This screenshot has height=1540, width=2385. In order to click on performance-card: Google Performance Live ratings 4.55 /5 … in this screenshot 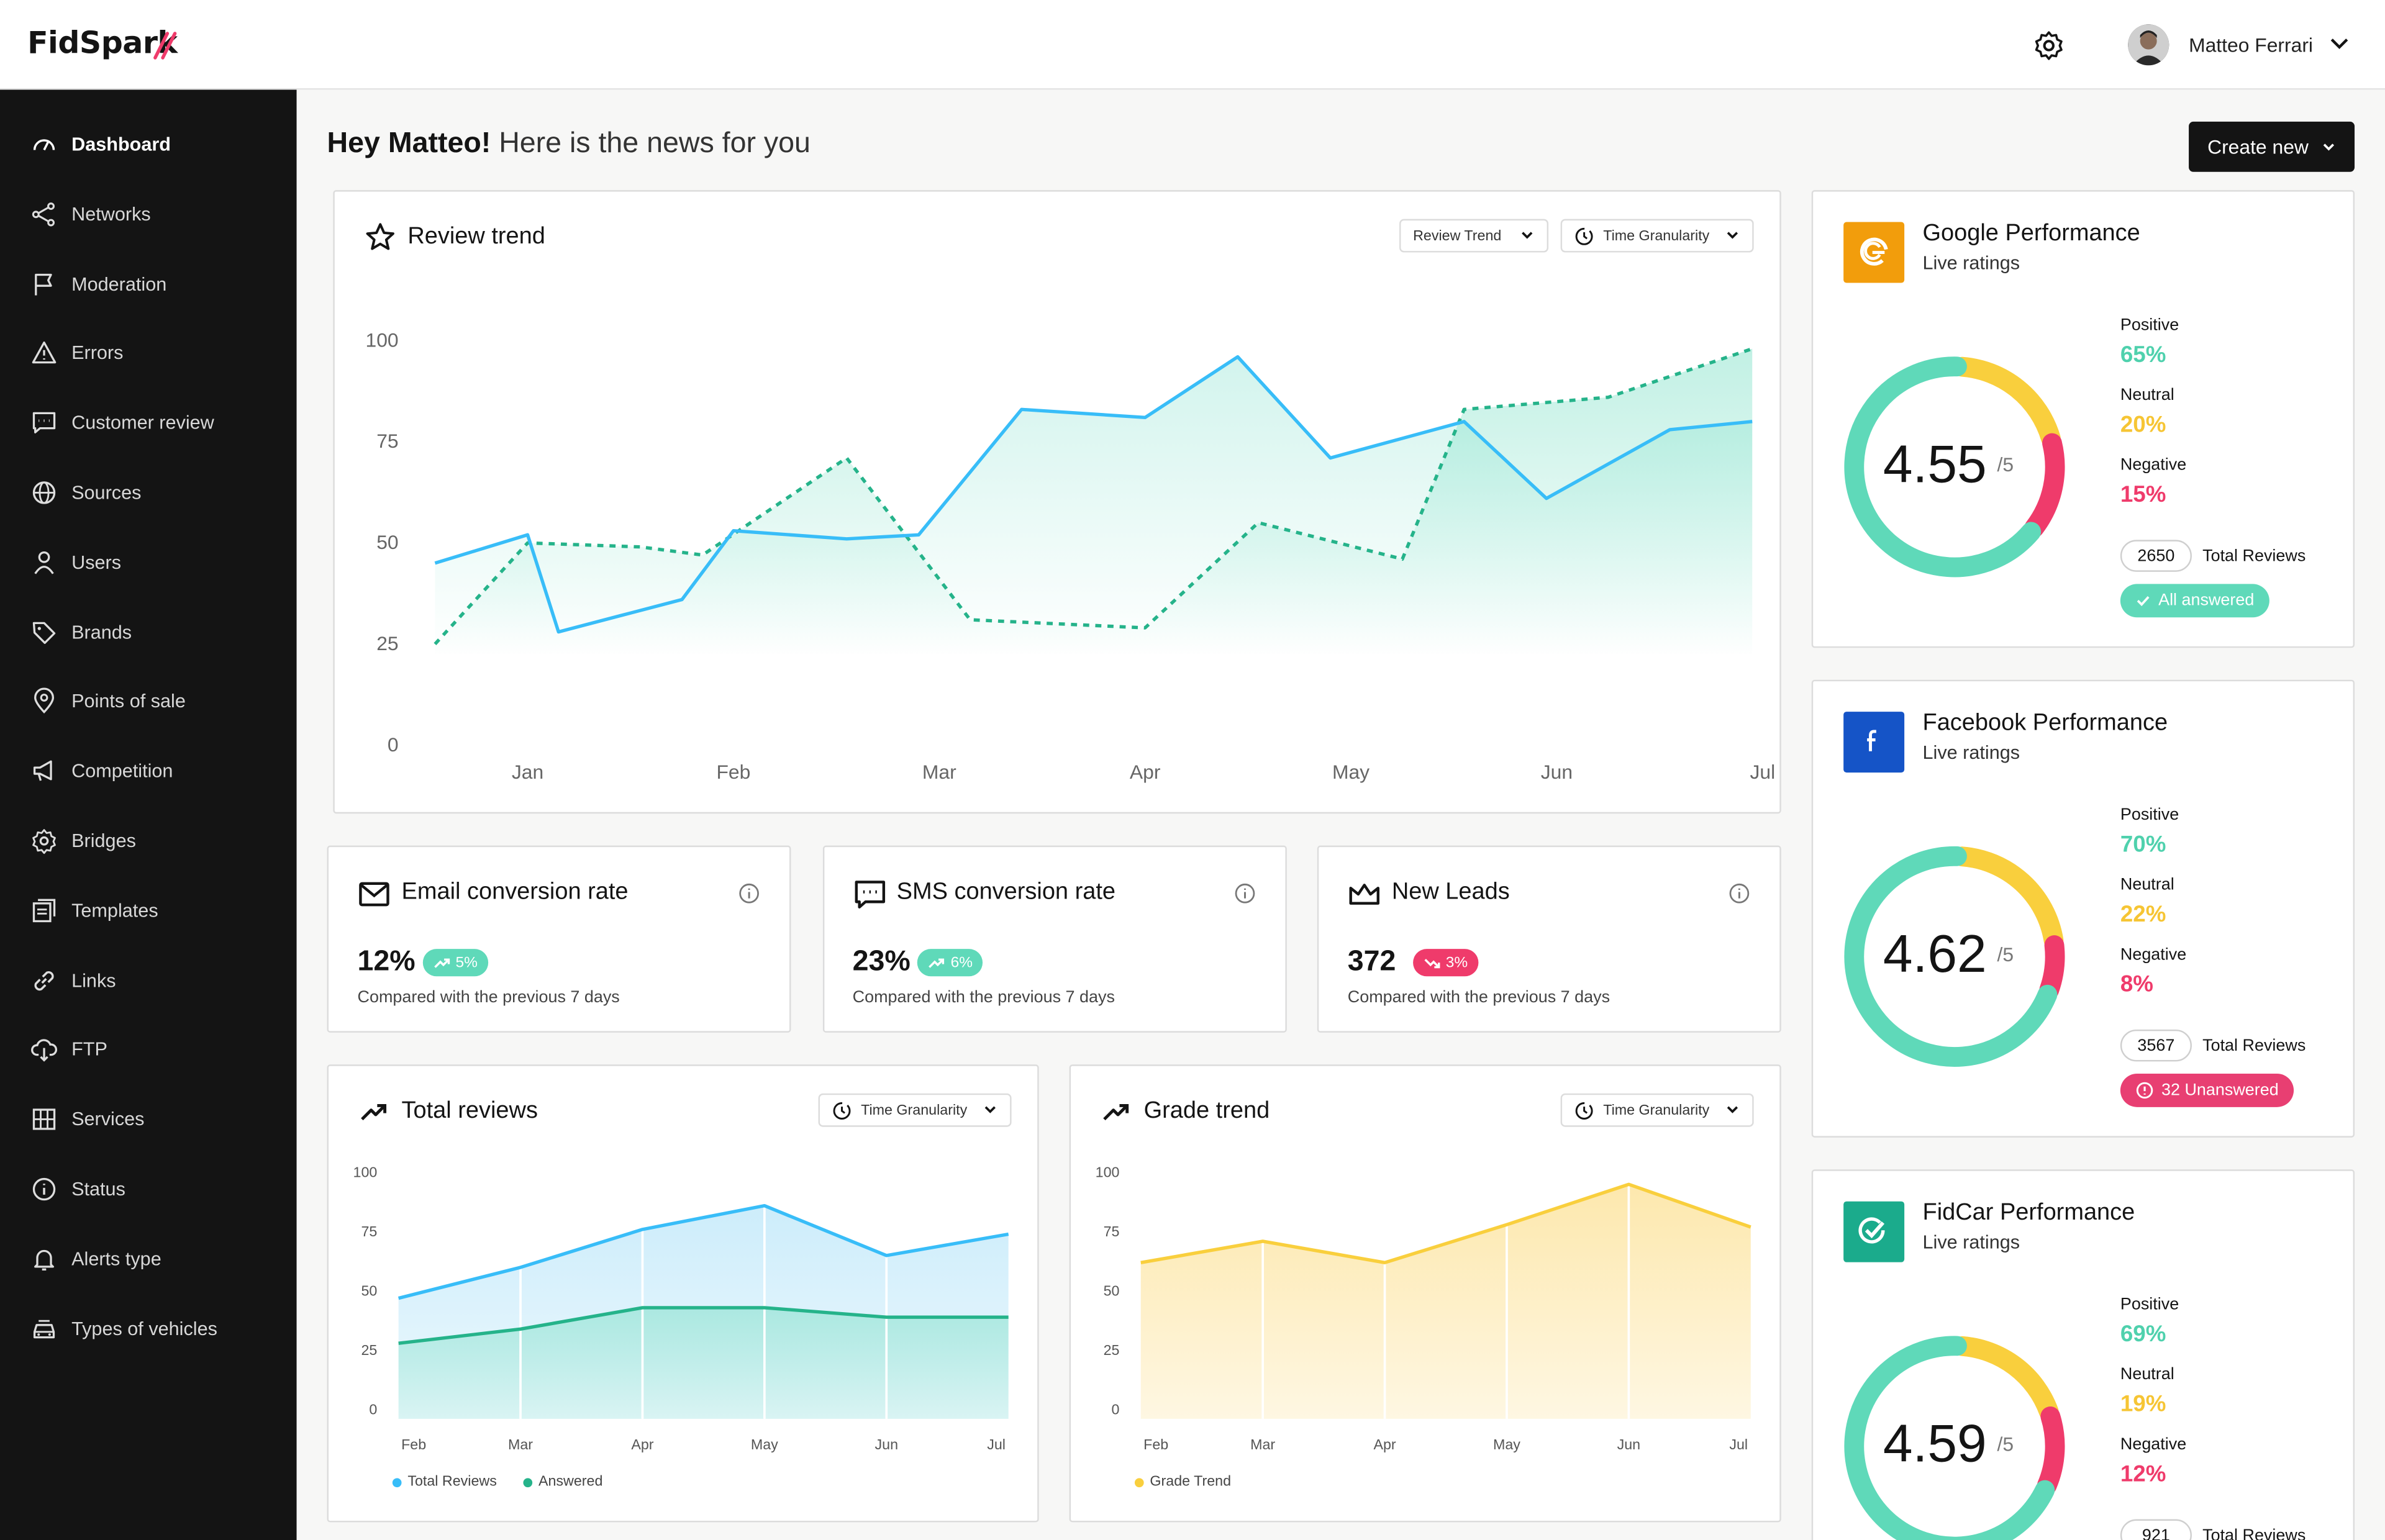, I will do `click(2083, 419)`.